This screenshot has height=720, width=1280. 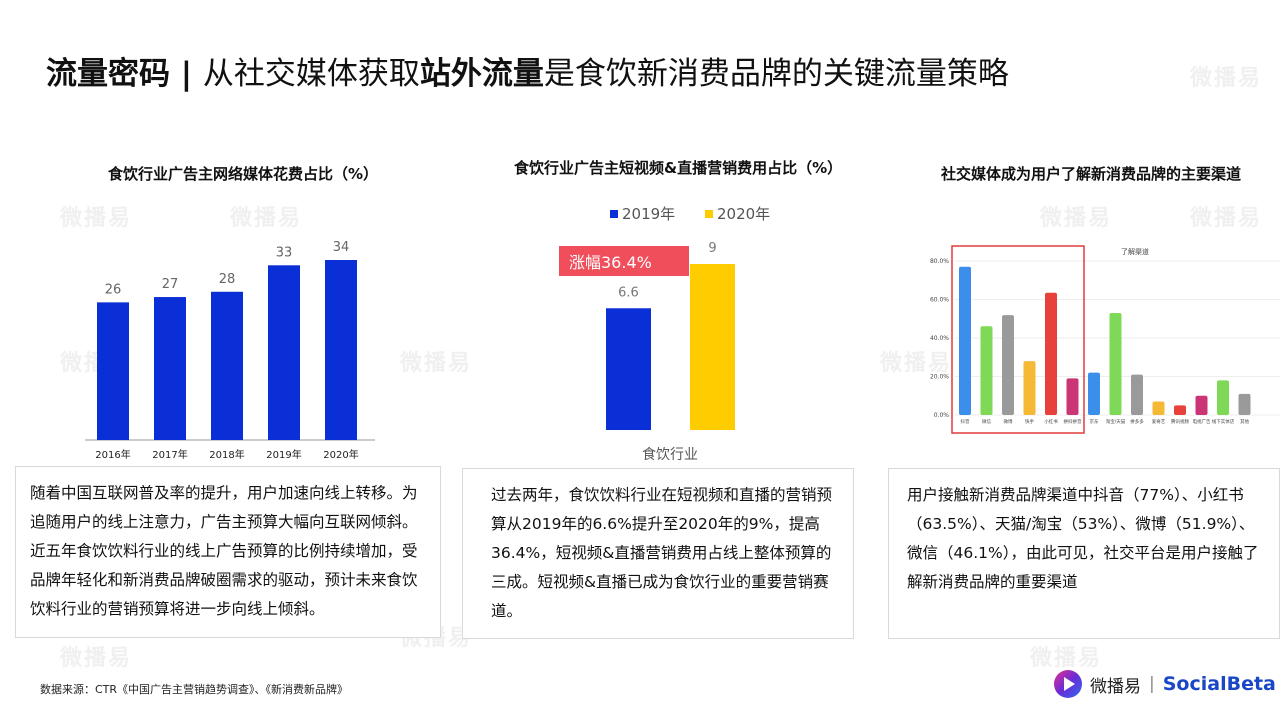 What do you see at coordinates (678, 168) in the screenshot?
I see `chart2-title: 食饮行业广告主短视频&直播营销费用占比（%）` at bounding box center [678, 168].